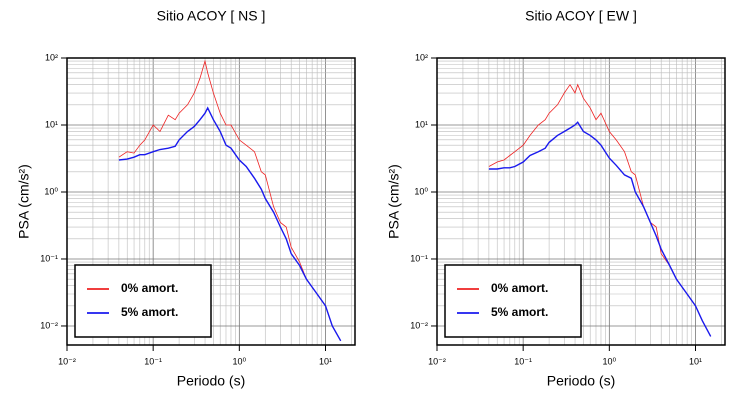  I want to click on chart-title: Sitio ACOY [ EW ], so click(581, 16).